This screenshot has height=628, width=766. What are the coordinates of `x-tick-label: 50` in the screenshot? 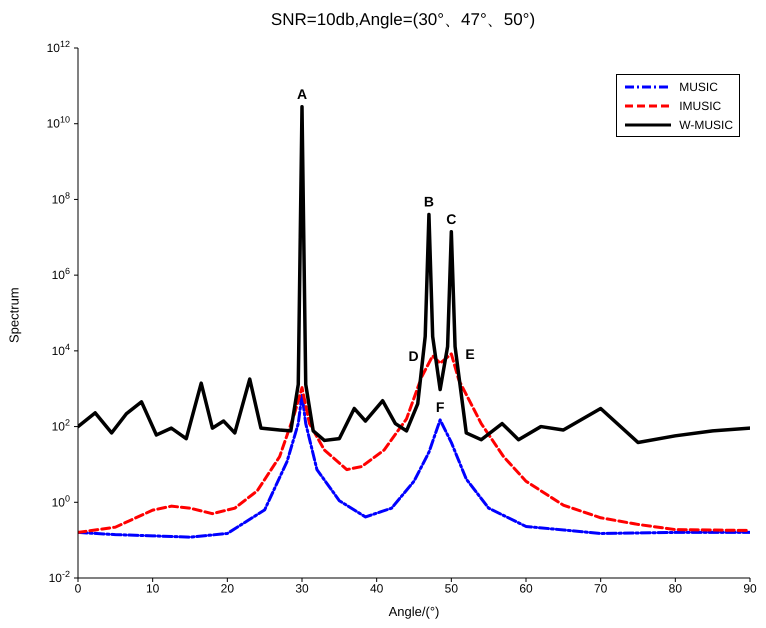 It's located at (451, 589).